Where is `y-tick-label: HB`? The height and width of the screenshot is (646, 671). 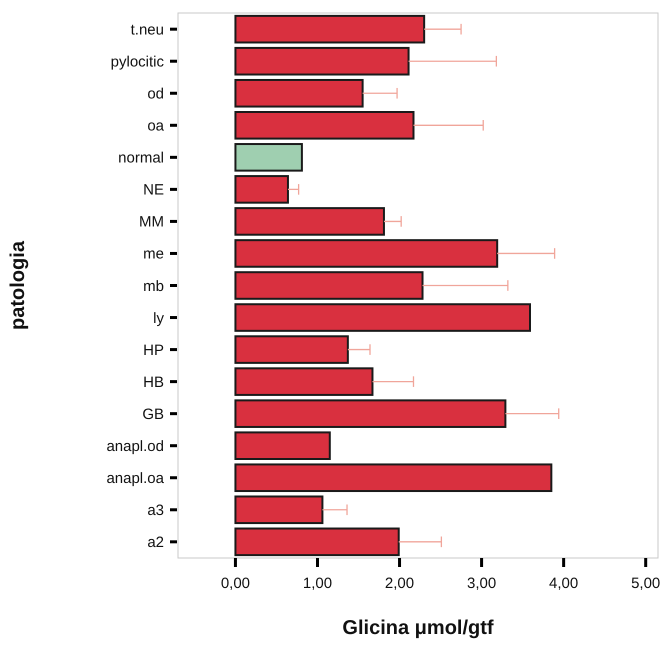 y-tick-label: HB is located at coordinates (153, 382).